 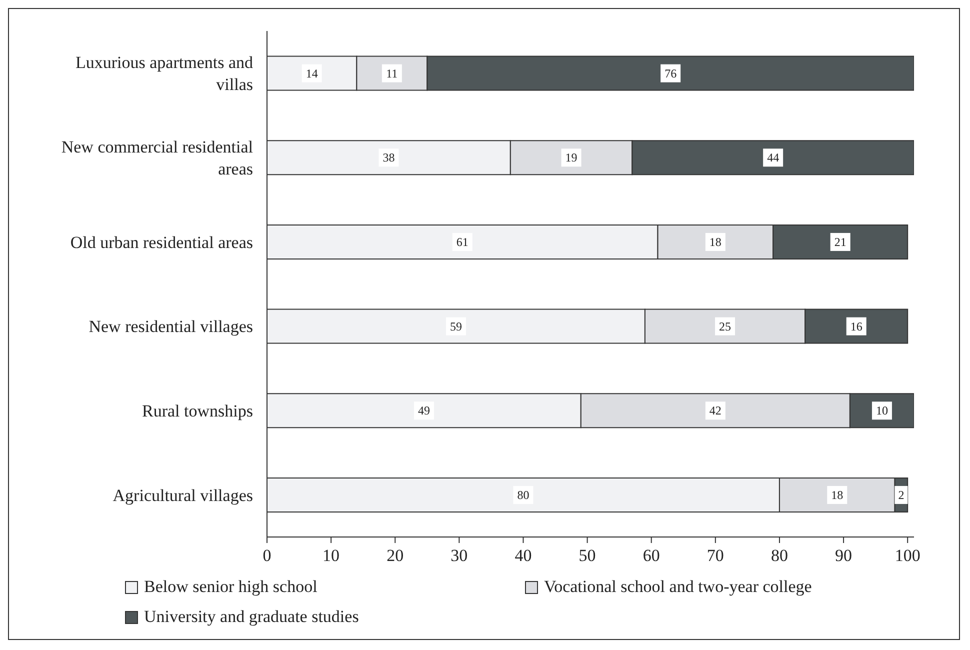 What do you see at coordinates (157, 157) in the screenshot?
I see `y-tick-label: New commercial residential areas` at bounding box center [157, 157].